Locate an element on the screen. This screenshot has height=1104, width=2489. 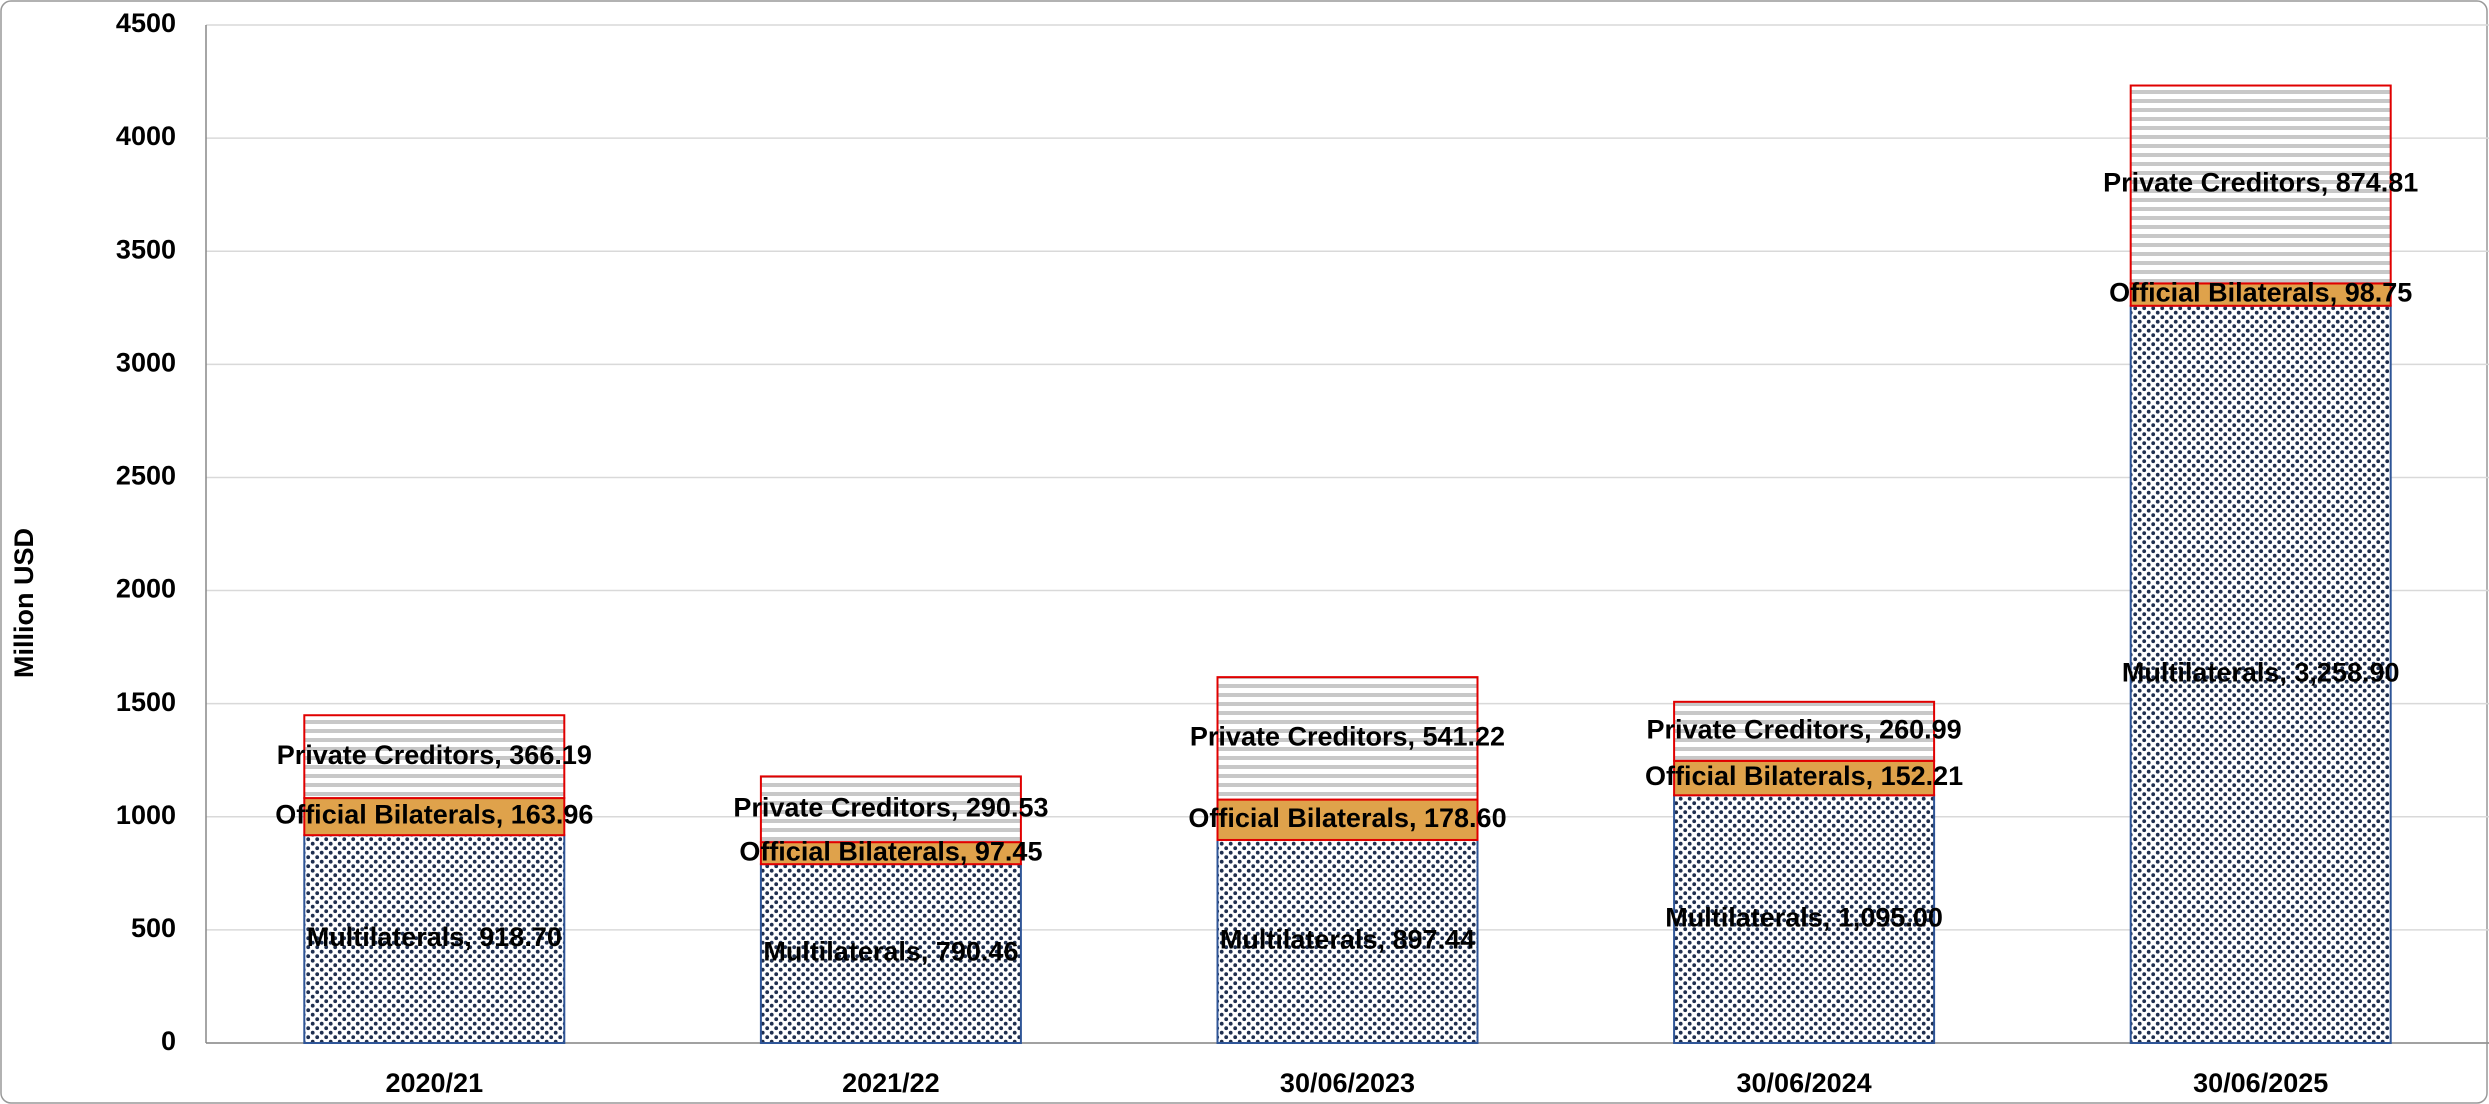
data-label: Multilaterals, 790.46 is located at coordinates (890, 952).